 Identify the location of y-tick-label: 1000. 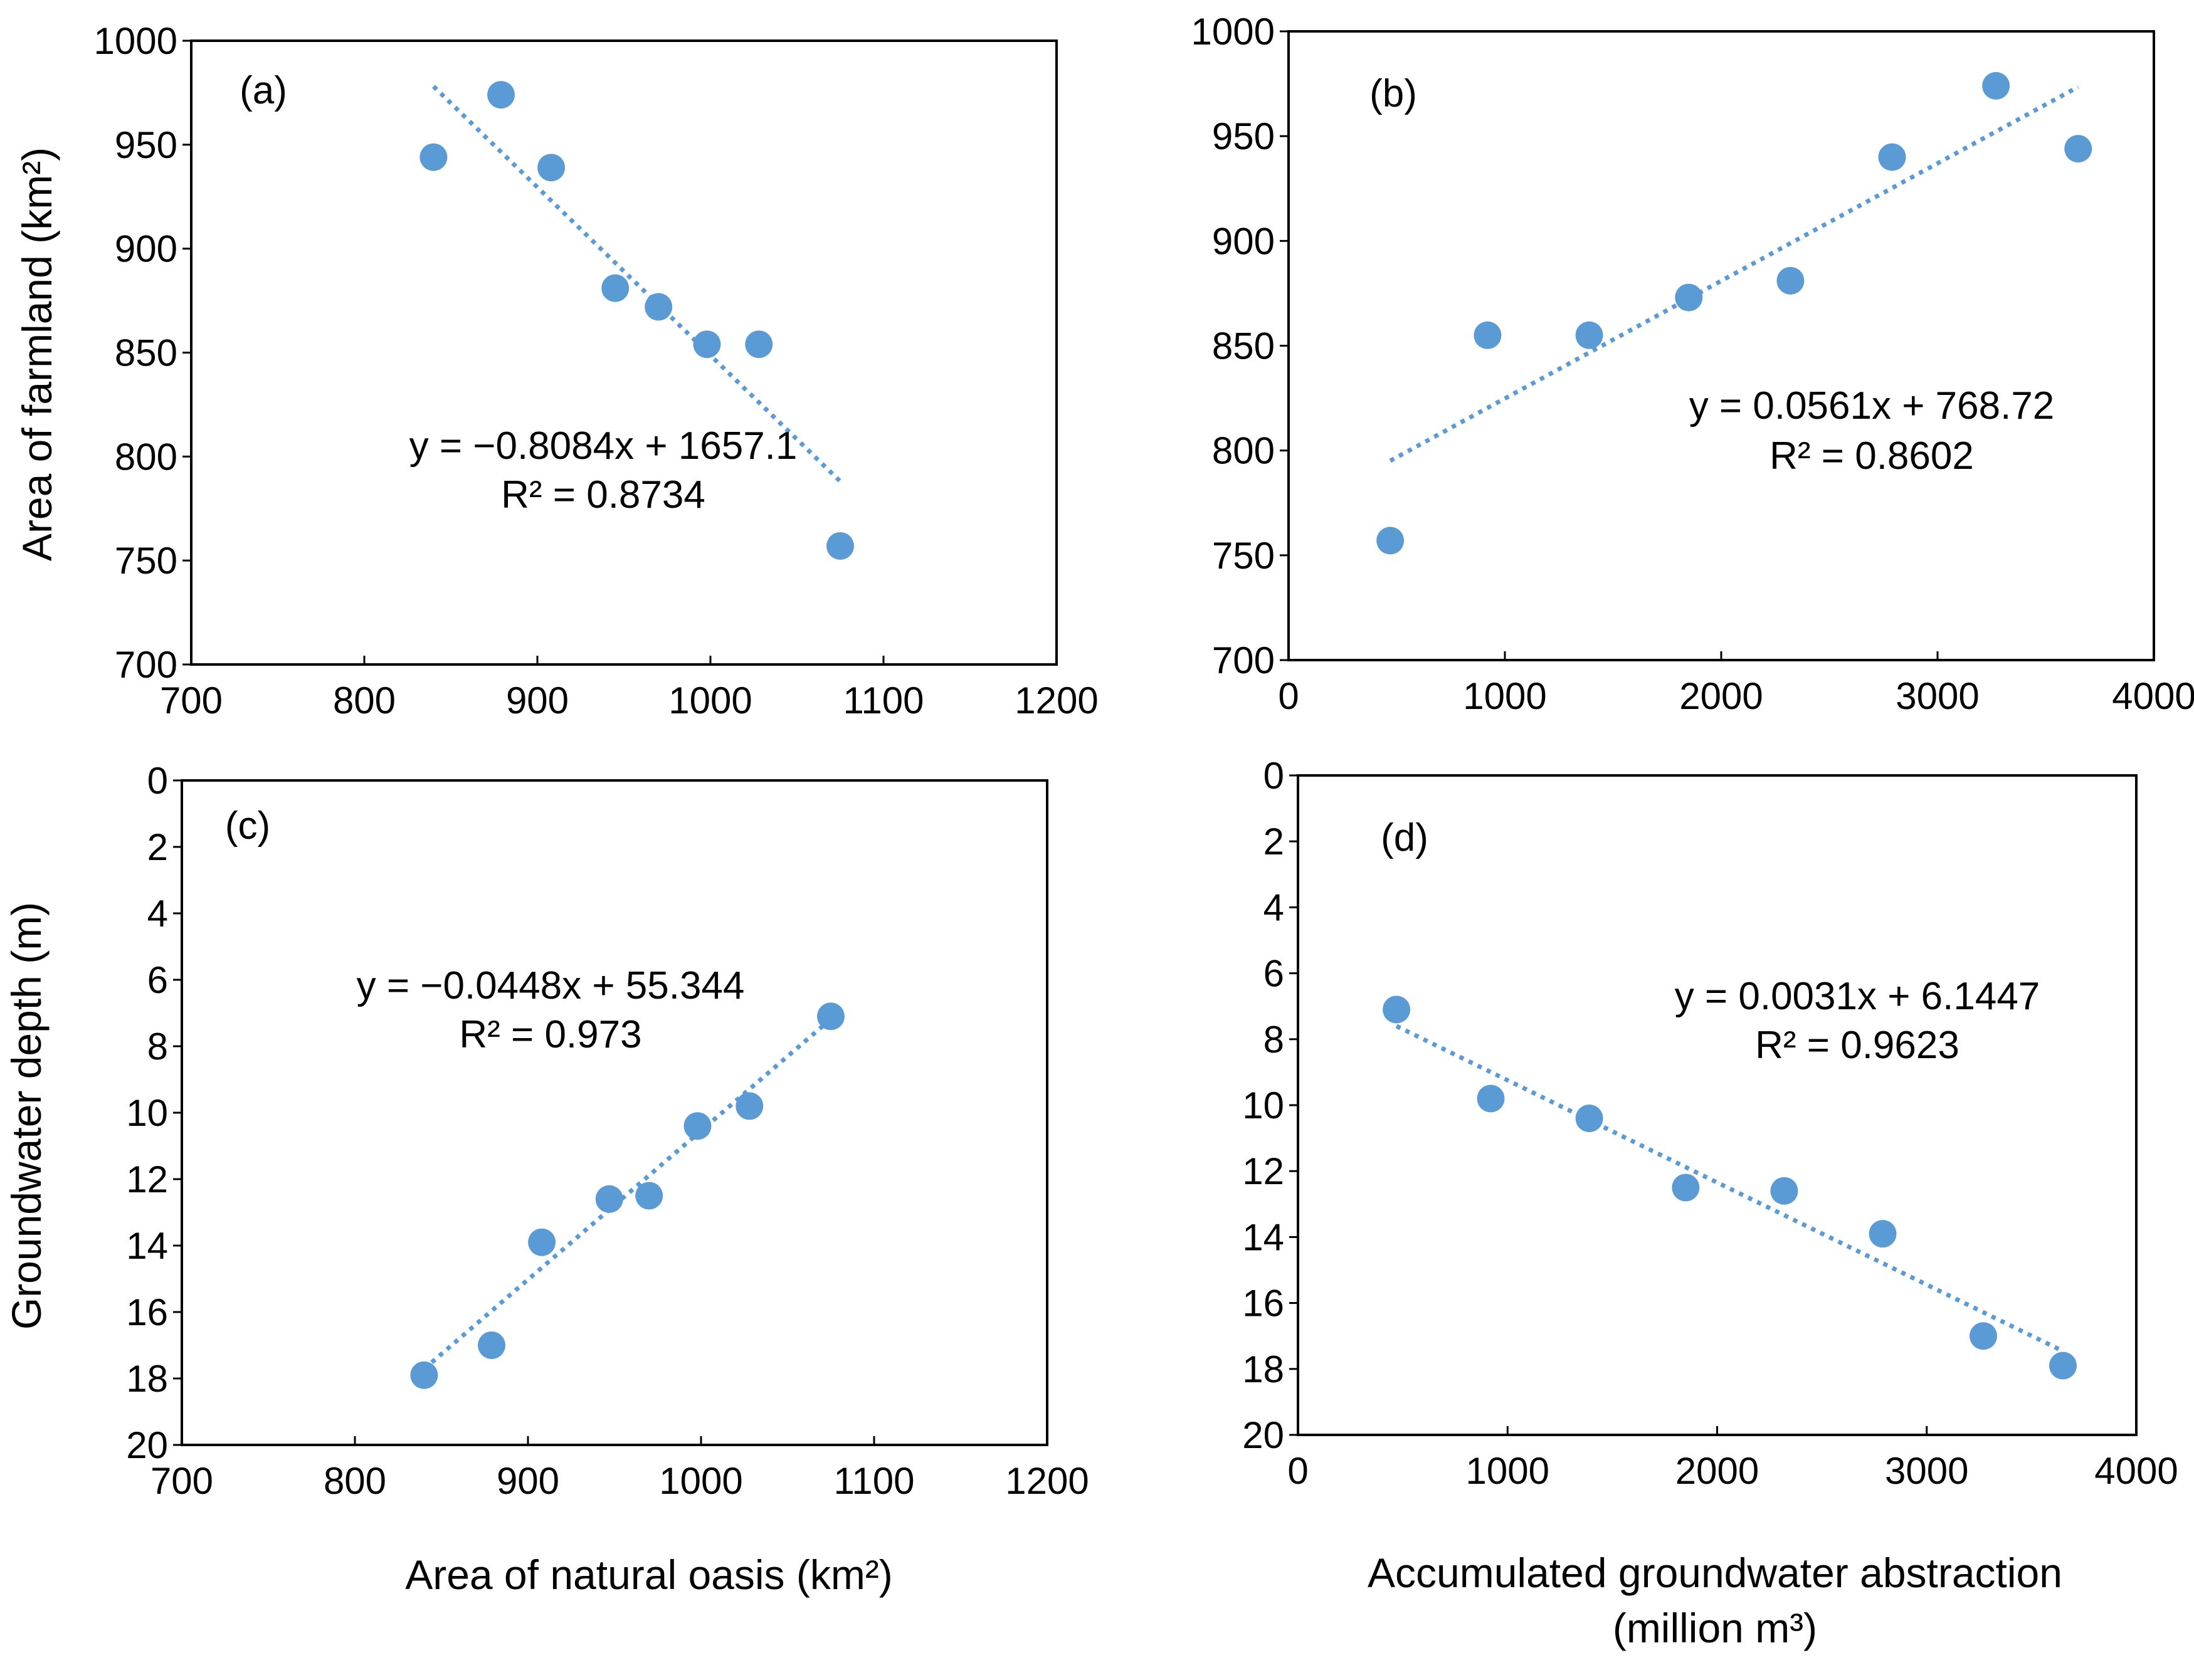
(1233, 32).